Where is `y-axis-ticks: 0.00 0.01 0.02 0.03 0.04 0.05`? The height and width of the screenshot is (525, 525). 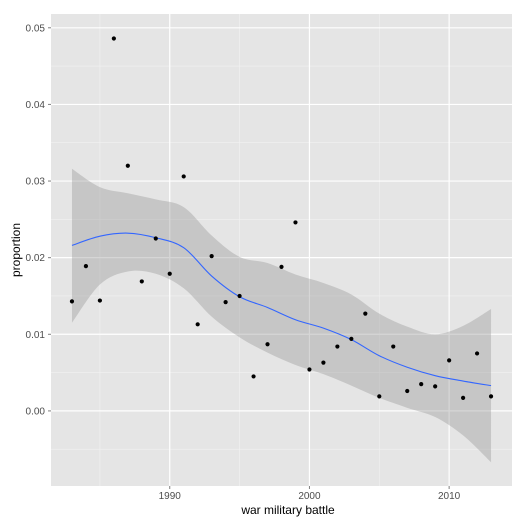 y-axis-ticks: 0.00 0.01 0.02 0.03 0.04 0.05 is located at coordinates (38, 220).